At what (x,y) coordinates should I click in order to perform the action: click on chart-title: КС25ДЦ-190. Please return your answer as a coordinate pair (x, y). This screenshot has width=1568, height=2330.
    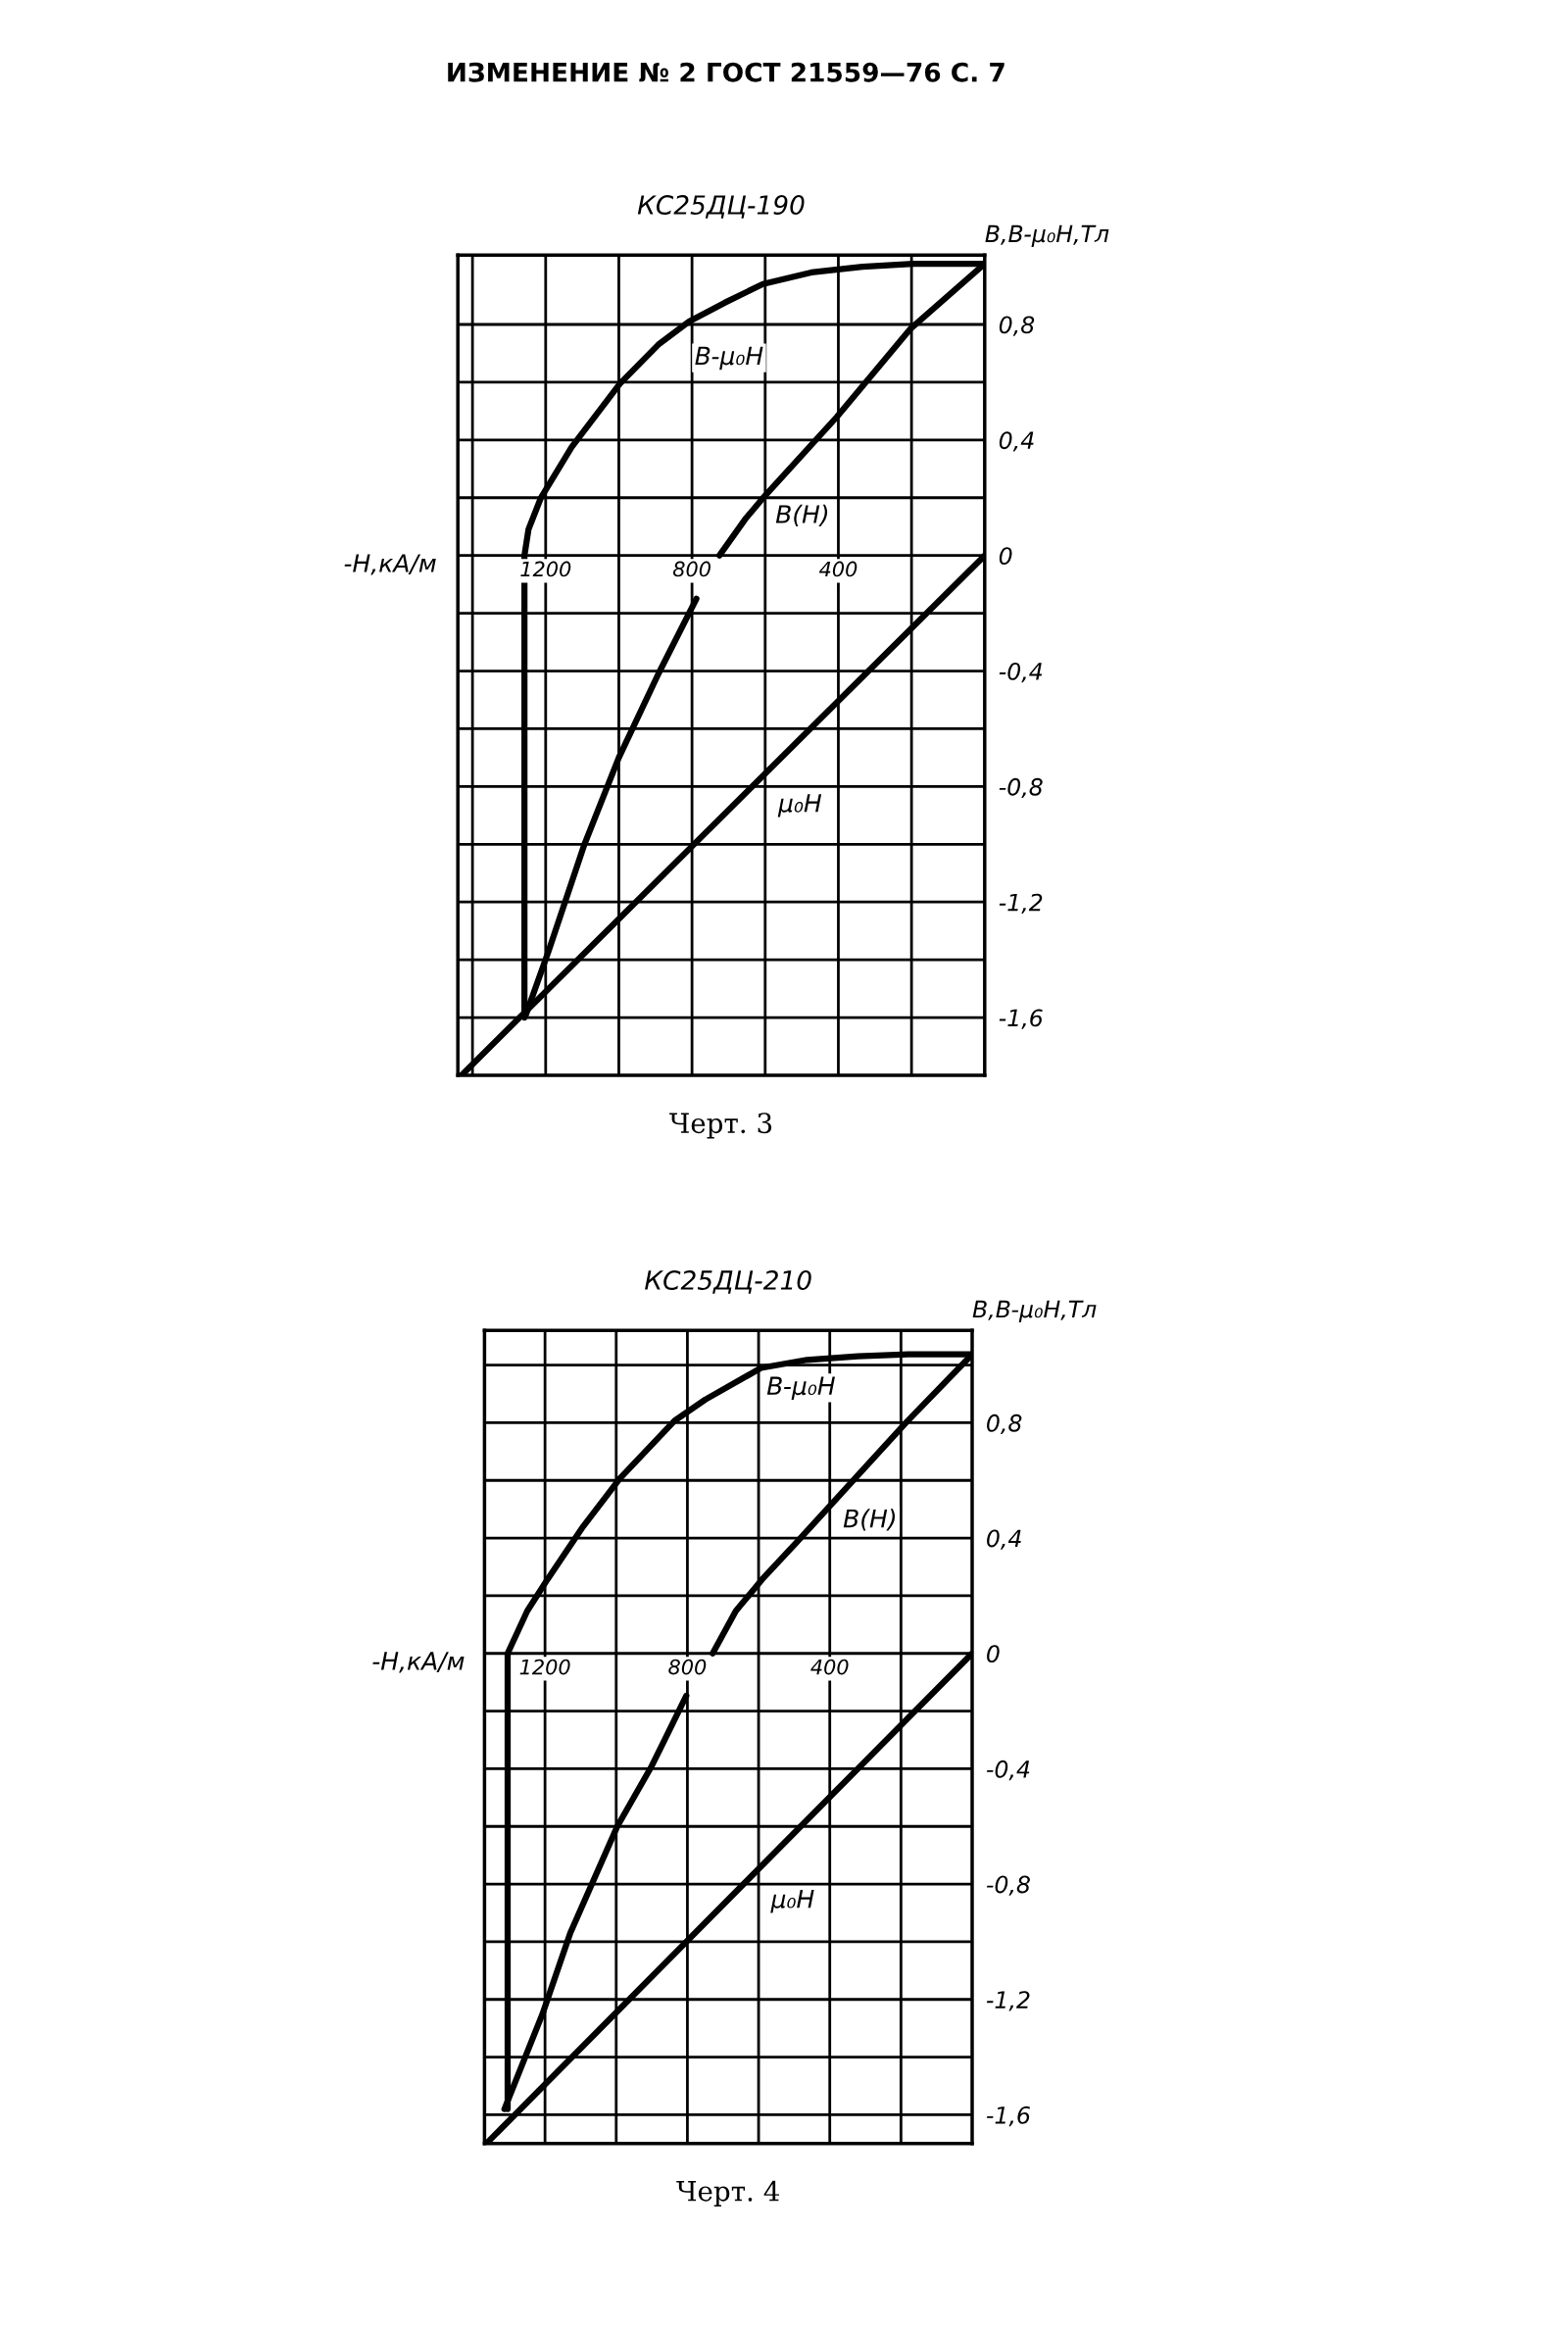
    Looking at the image, I should click on (721, 207).